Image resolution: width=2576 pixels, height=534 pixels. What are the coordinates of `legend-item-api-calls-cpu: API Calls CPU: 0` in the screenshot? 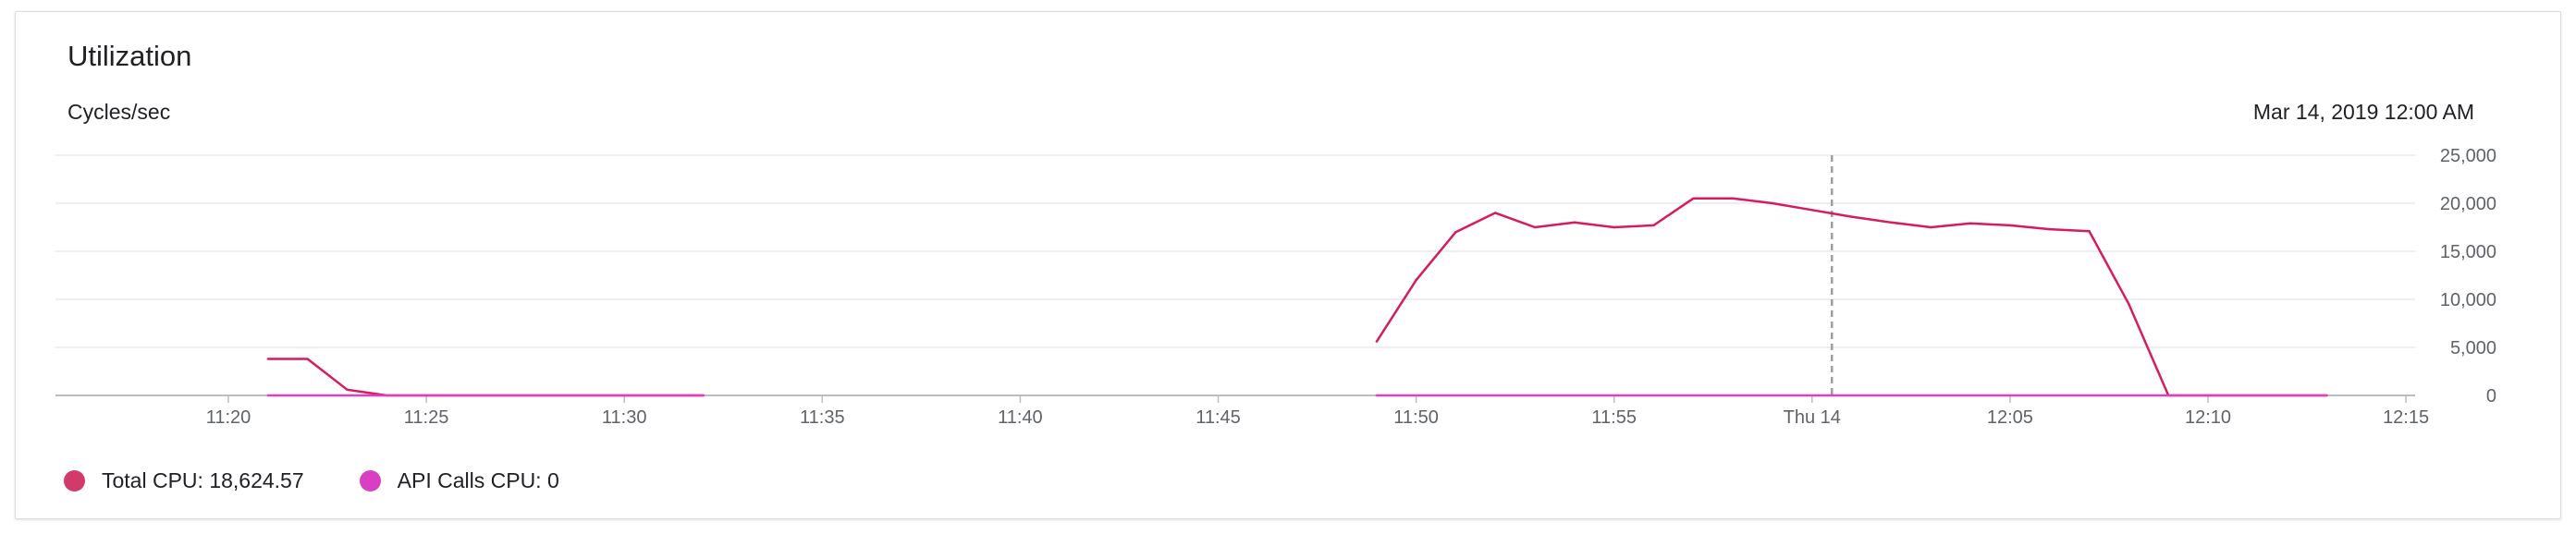 It's located at (459, 480).